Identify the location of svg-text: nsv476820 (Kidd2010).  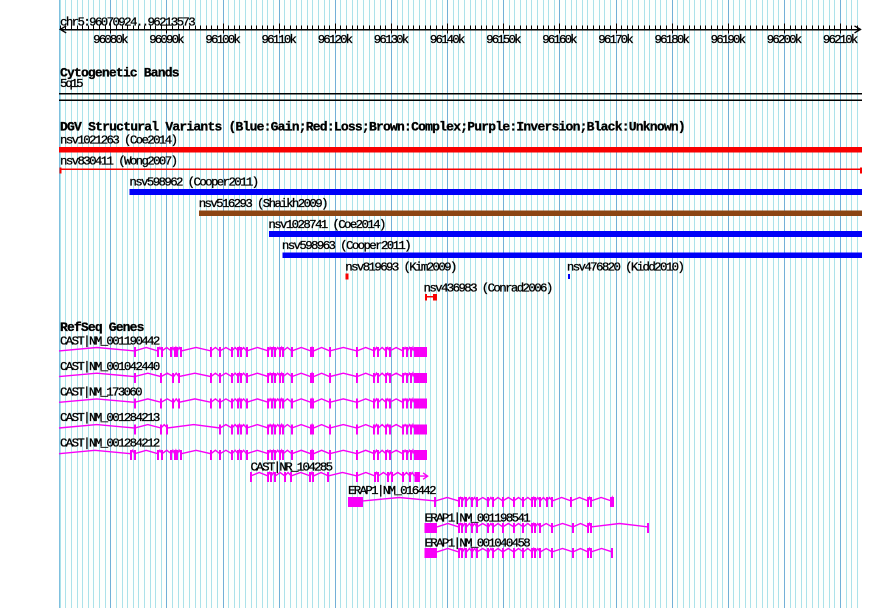
(626, 267).